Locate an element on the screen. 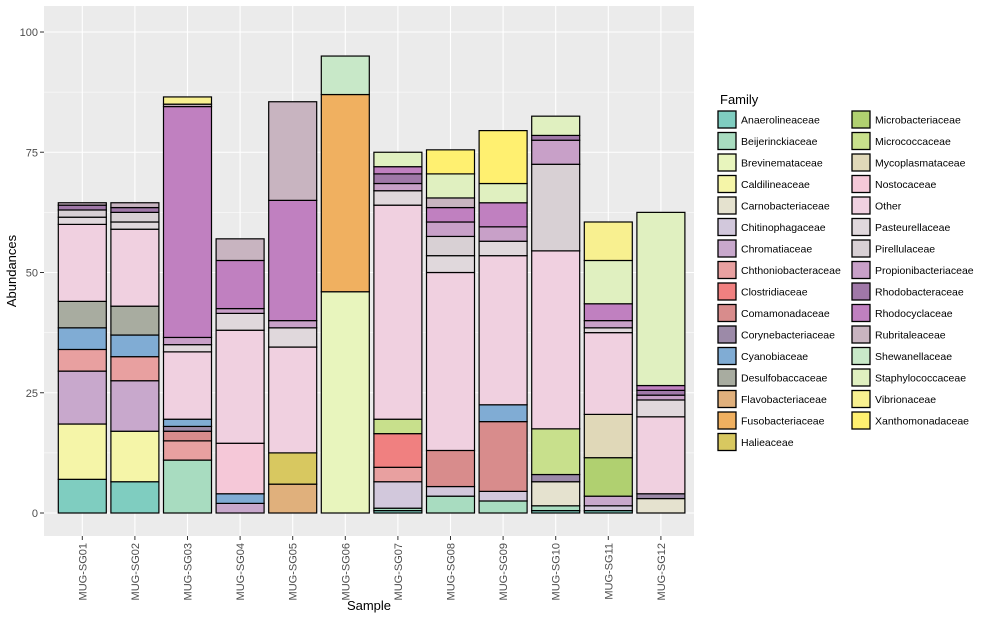  bar-segment-desulfobaccaceae is located at coordinates (135, 320).